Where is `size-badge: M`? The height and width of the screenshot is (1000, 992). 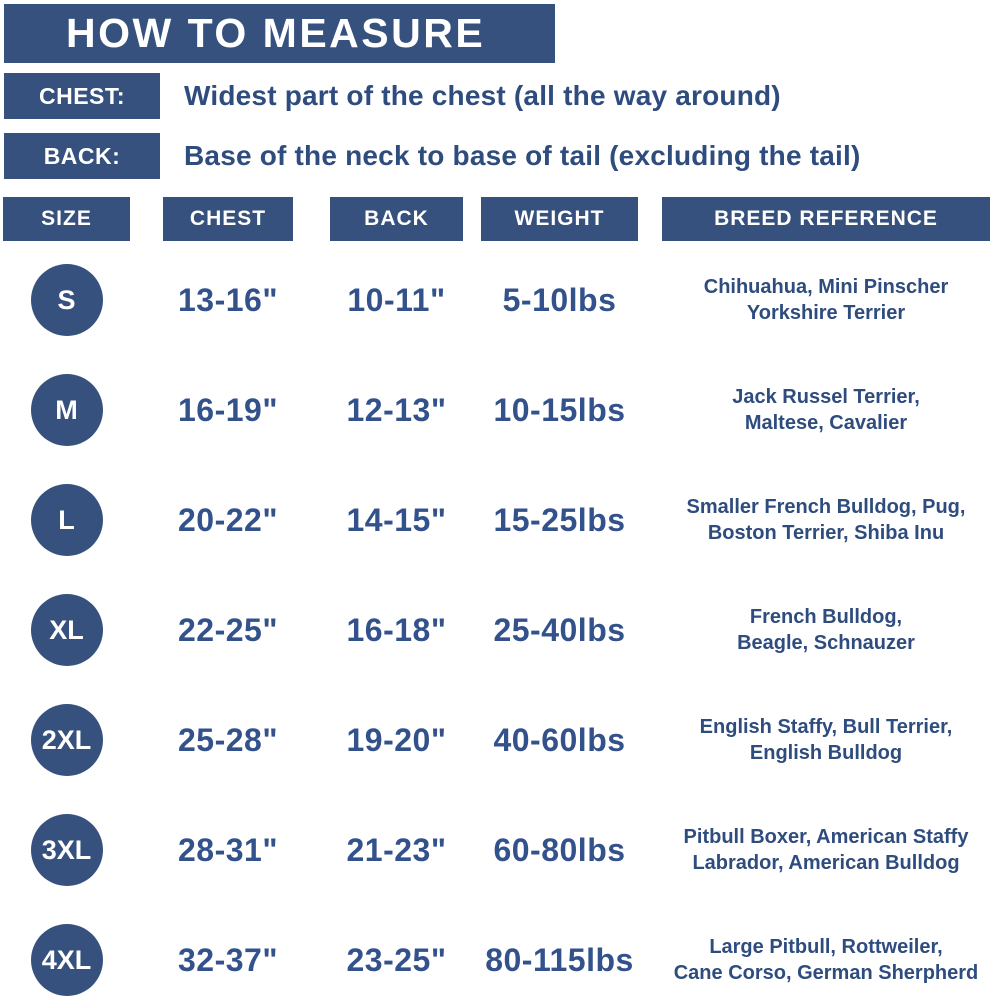 size-badge: M is located at coordinates (66, 410).